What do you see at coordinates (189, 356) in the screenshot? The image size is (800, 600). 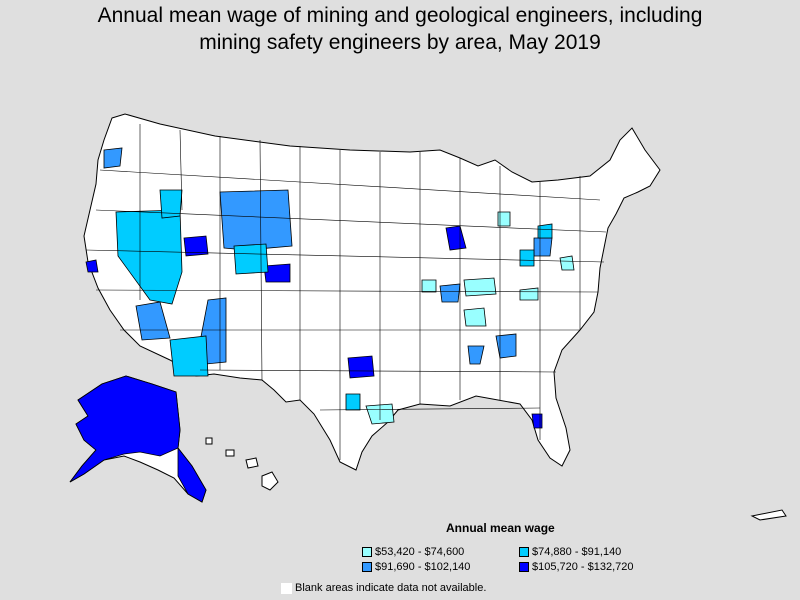 I see `area-southern-arizona` at bounding box center [189, 356].